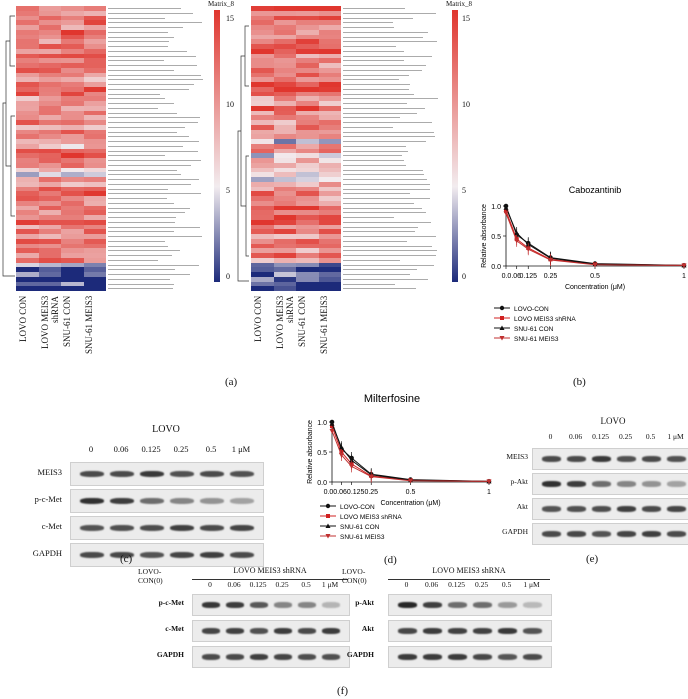  Describe the element at coordinates (67, 322) in the screenshot. I see `heatmap-column-label: SNU-61 CON` at that location.